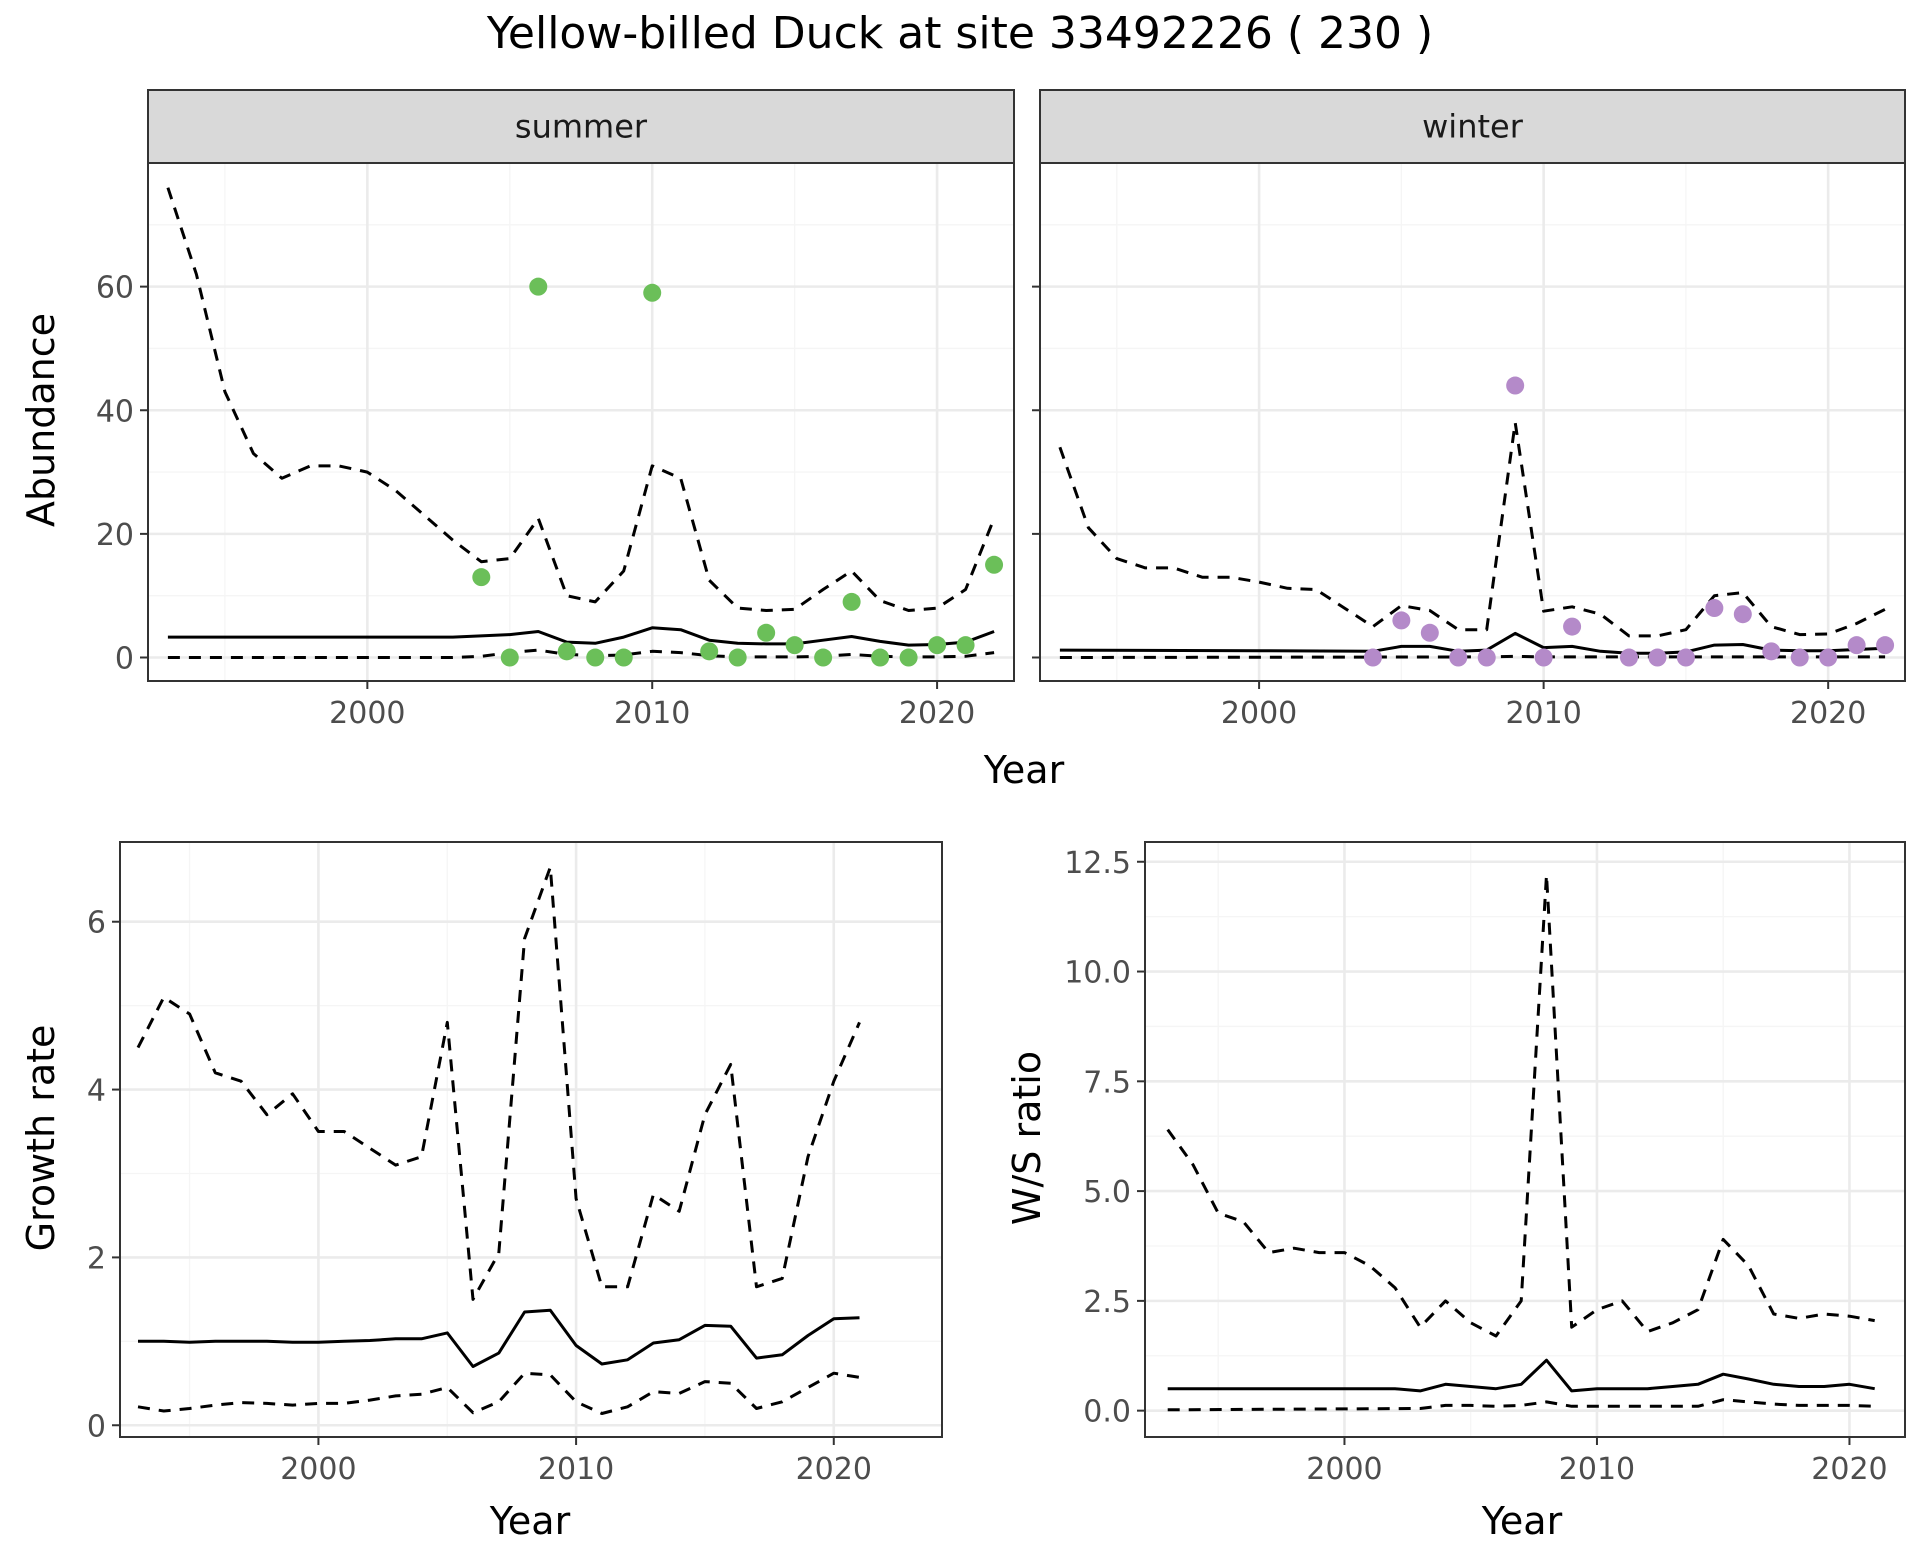  I want to click on y-tick-label: 20, so click(115, 535).